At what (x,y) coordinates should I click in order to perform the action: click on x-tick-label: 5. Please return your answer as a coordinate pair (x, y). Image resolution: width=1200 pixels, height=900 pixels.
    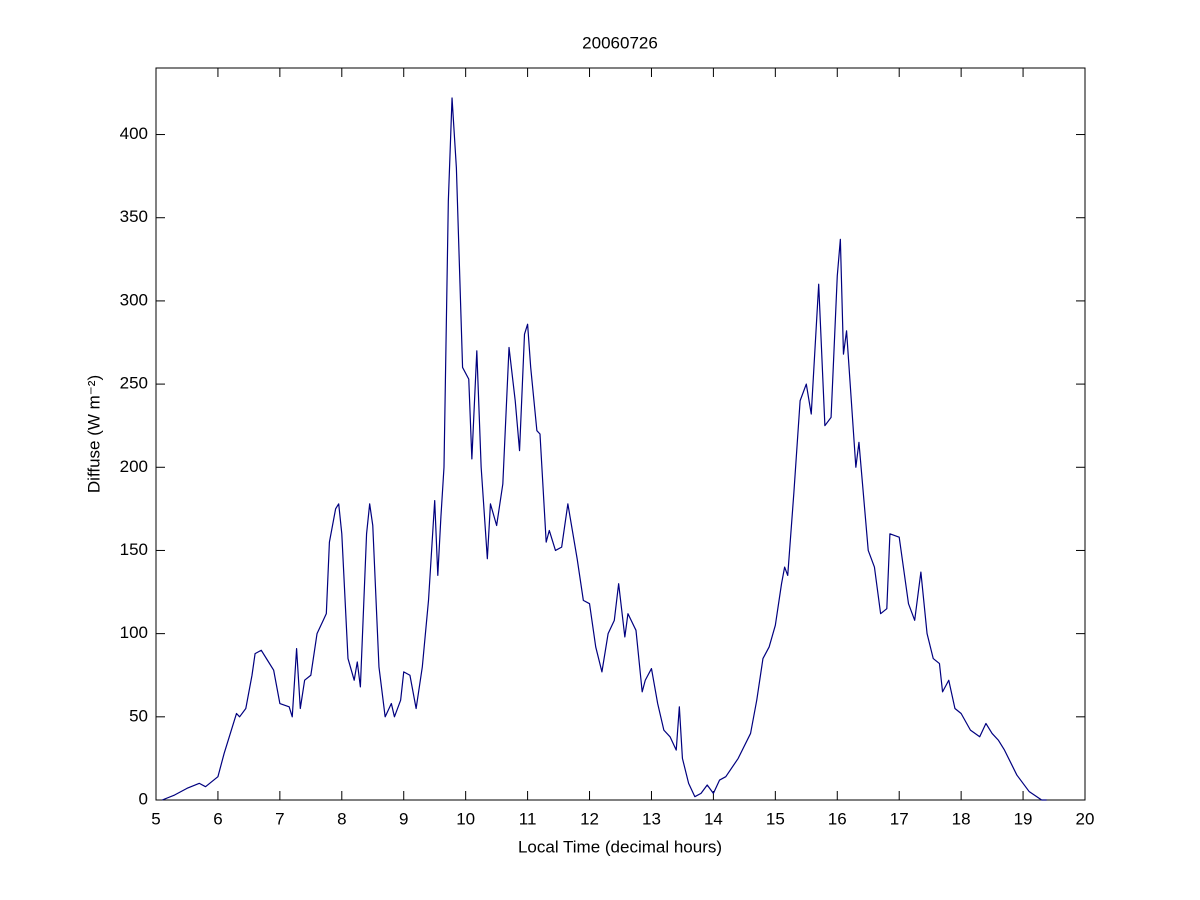
    Looking at the image, I should click on (155, 818).